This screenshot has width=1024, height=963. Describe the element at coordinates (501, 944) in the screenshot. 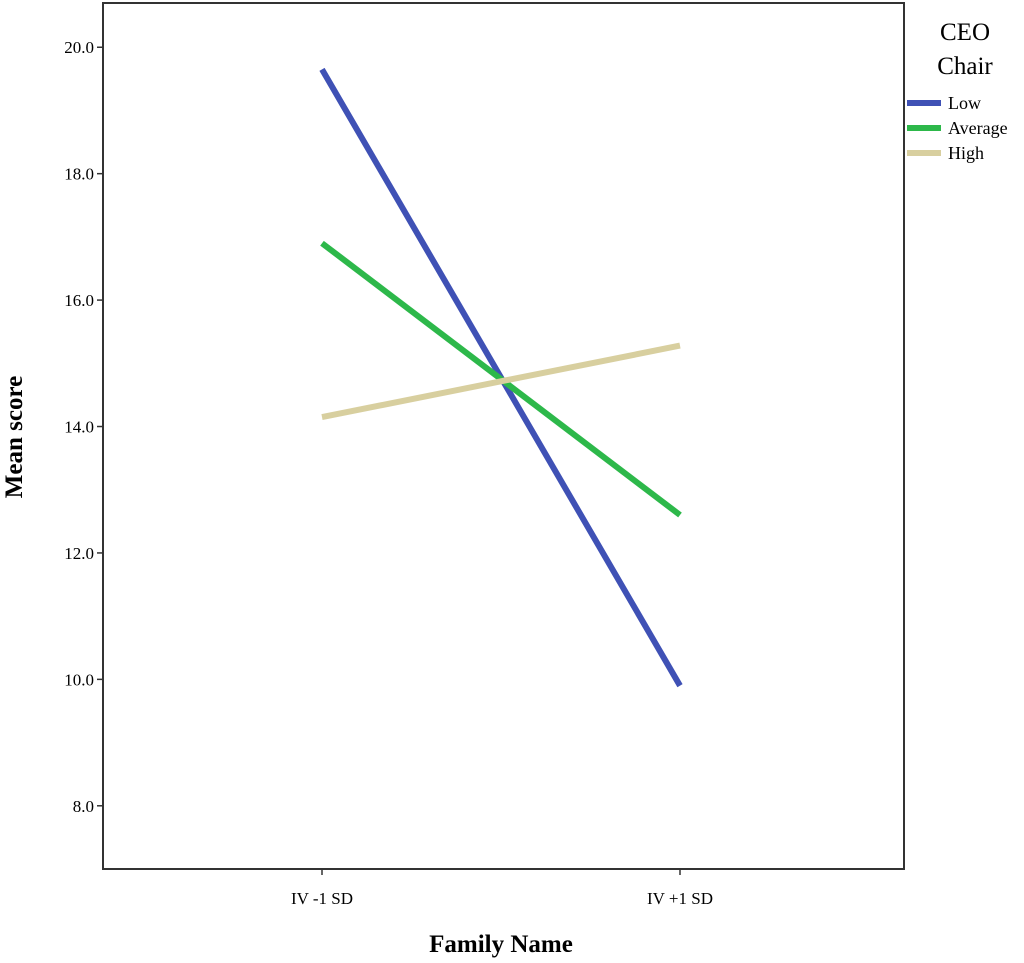

I see `x-axis-title: Family Name` at that location.